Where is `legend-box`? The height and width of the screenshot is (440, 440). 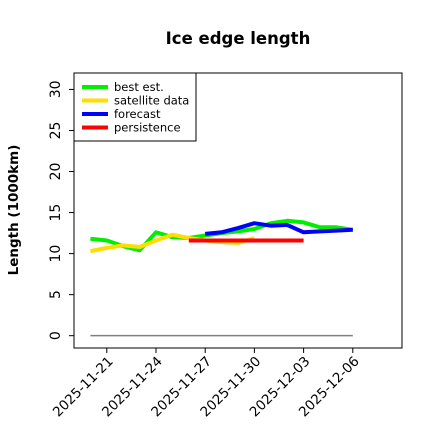
legend-box is located at coordinates (135, 107).